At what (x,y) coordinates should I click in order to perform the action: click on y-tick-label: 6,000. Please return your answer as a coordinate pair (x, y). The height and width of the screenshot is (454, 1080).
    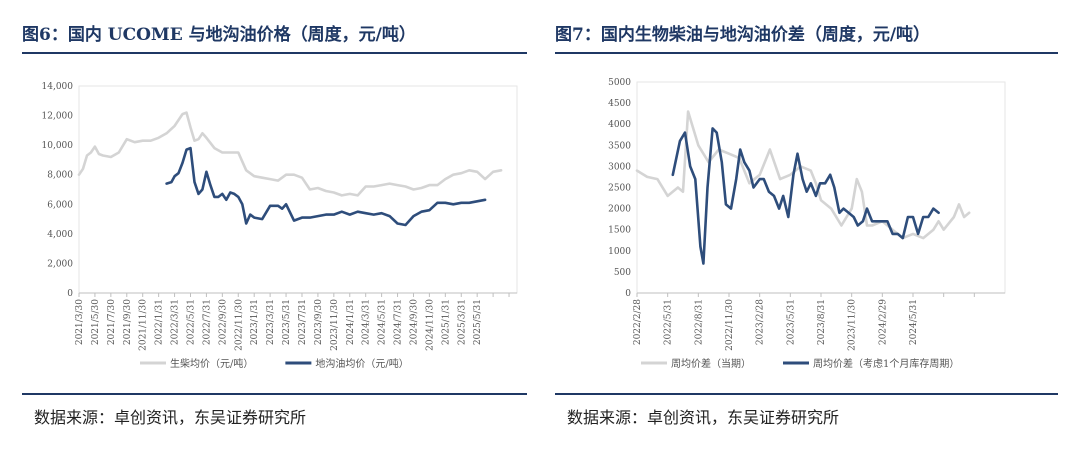
    Looking at the image, I should click on (60, 205).